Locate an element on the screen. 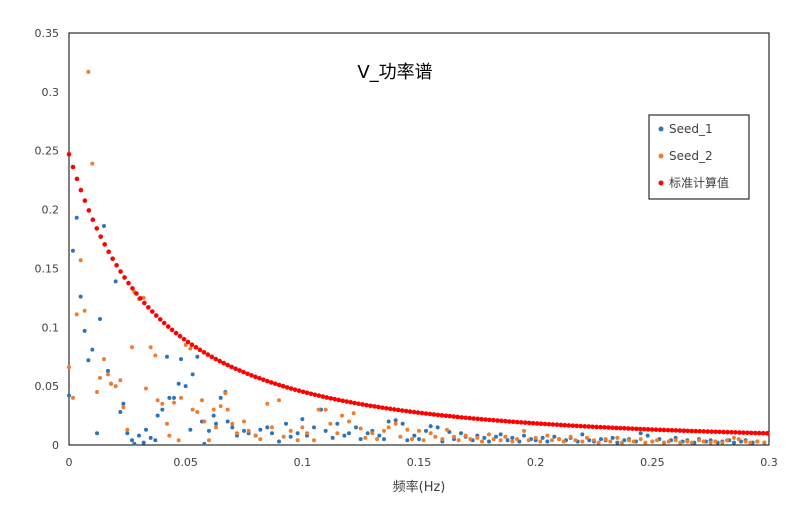 The image size is (791, 505). legend-label: Seed_1 is located at coordinates (691, 129).